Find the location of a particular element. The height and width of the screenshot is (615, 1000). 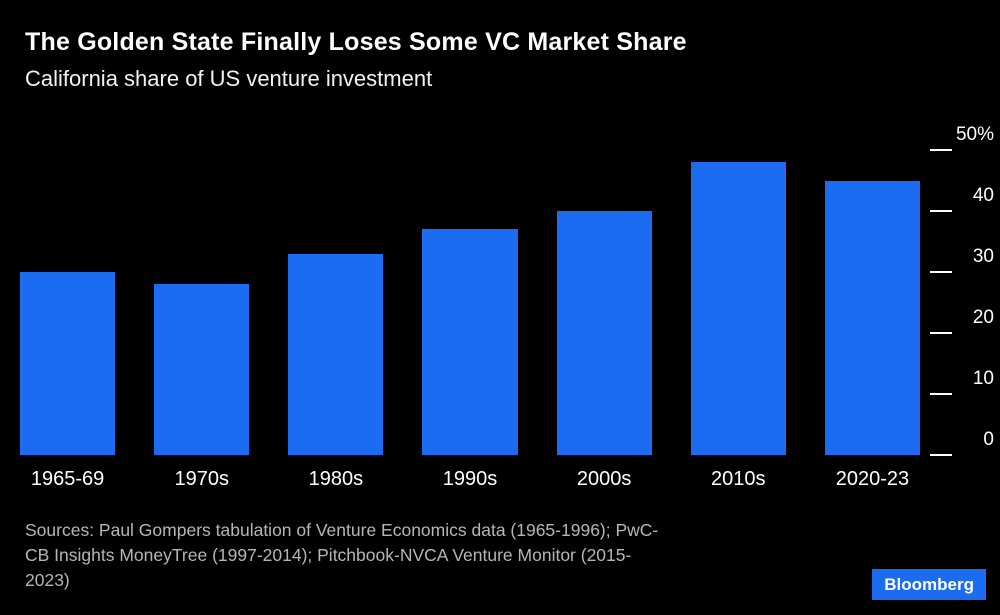

y-axis: 0 10 20 30 40 50% is located at coordinates (961, 290).